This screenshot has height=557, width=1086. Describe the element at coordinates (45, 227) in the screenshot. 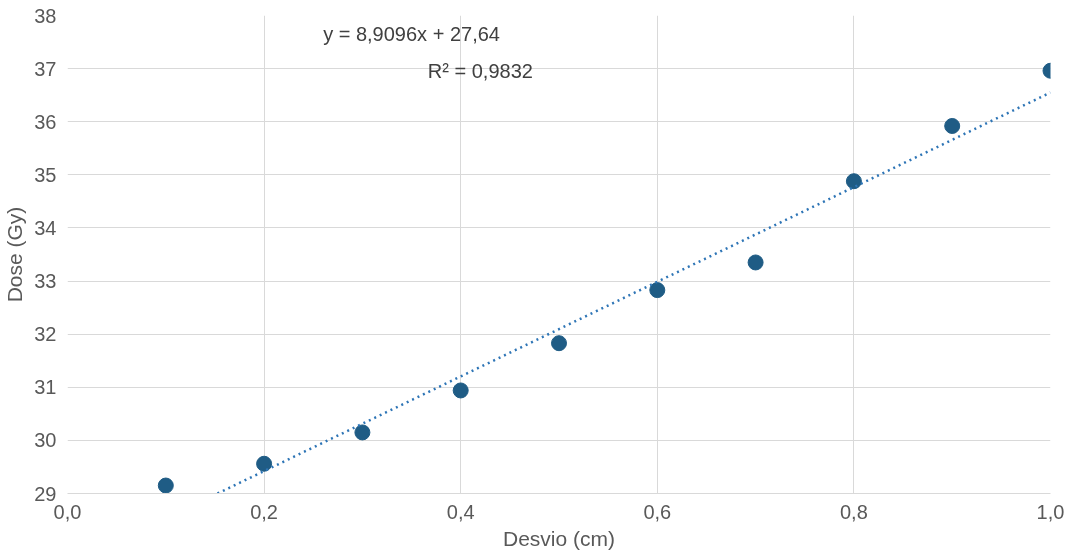

I see `y-tick-label: 34` at that location.